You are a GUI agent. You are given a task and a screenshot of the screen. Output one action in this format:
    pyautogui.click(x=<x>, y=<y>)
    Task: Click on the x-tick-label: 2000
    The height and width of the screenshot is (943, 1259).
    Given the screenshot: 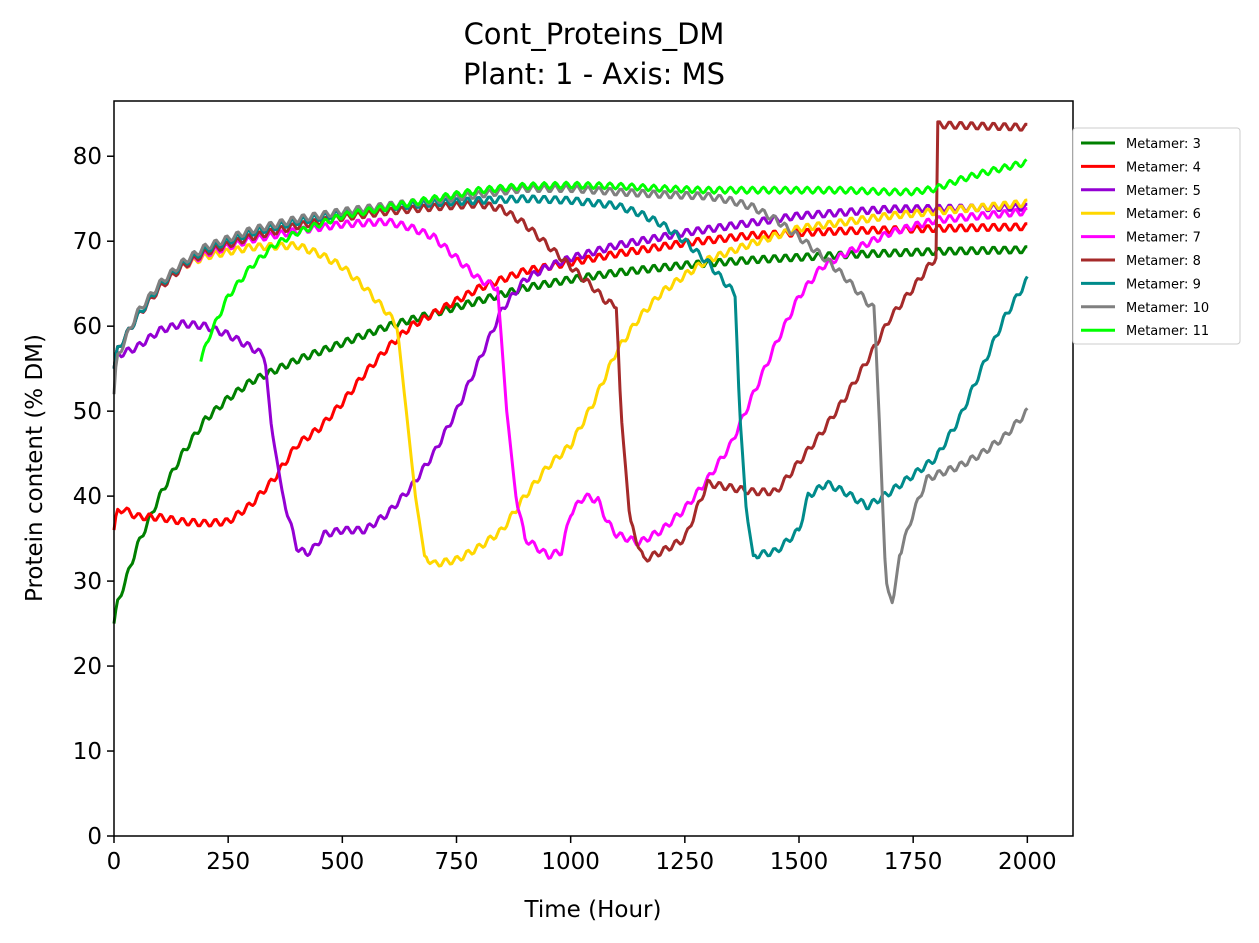 What is the action you would take?
    pyautogui.click(x=1027, y=862)
    